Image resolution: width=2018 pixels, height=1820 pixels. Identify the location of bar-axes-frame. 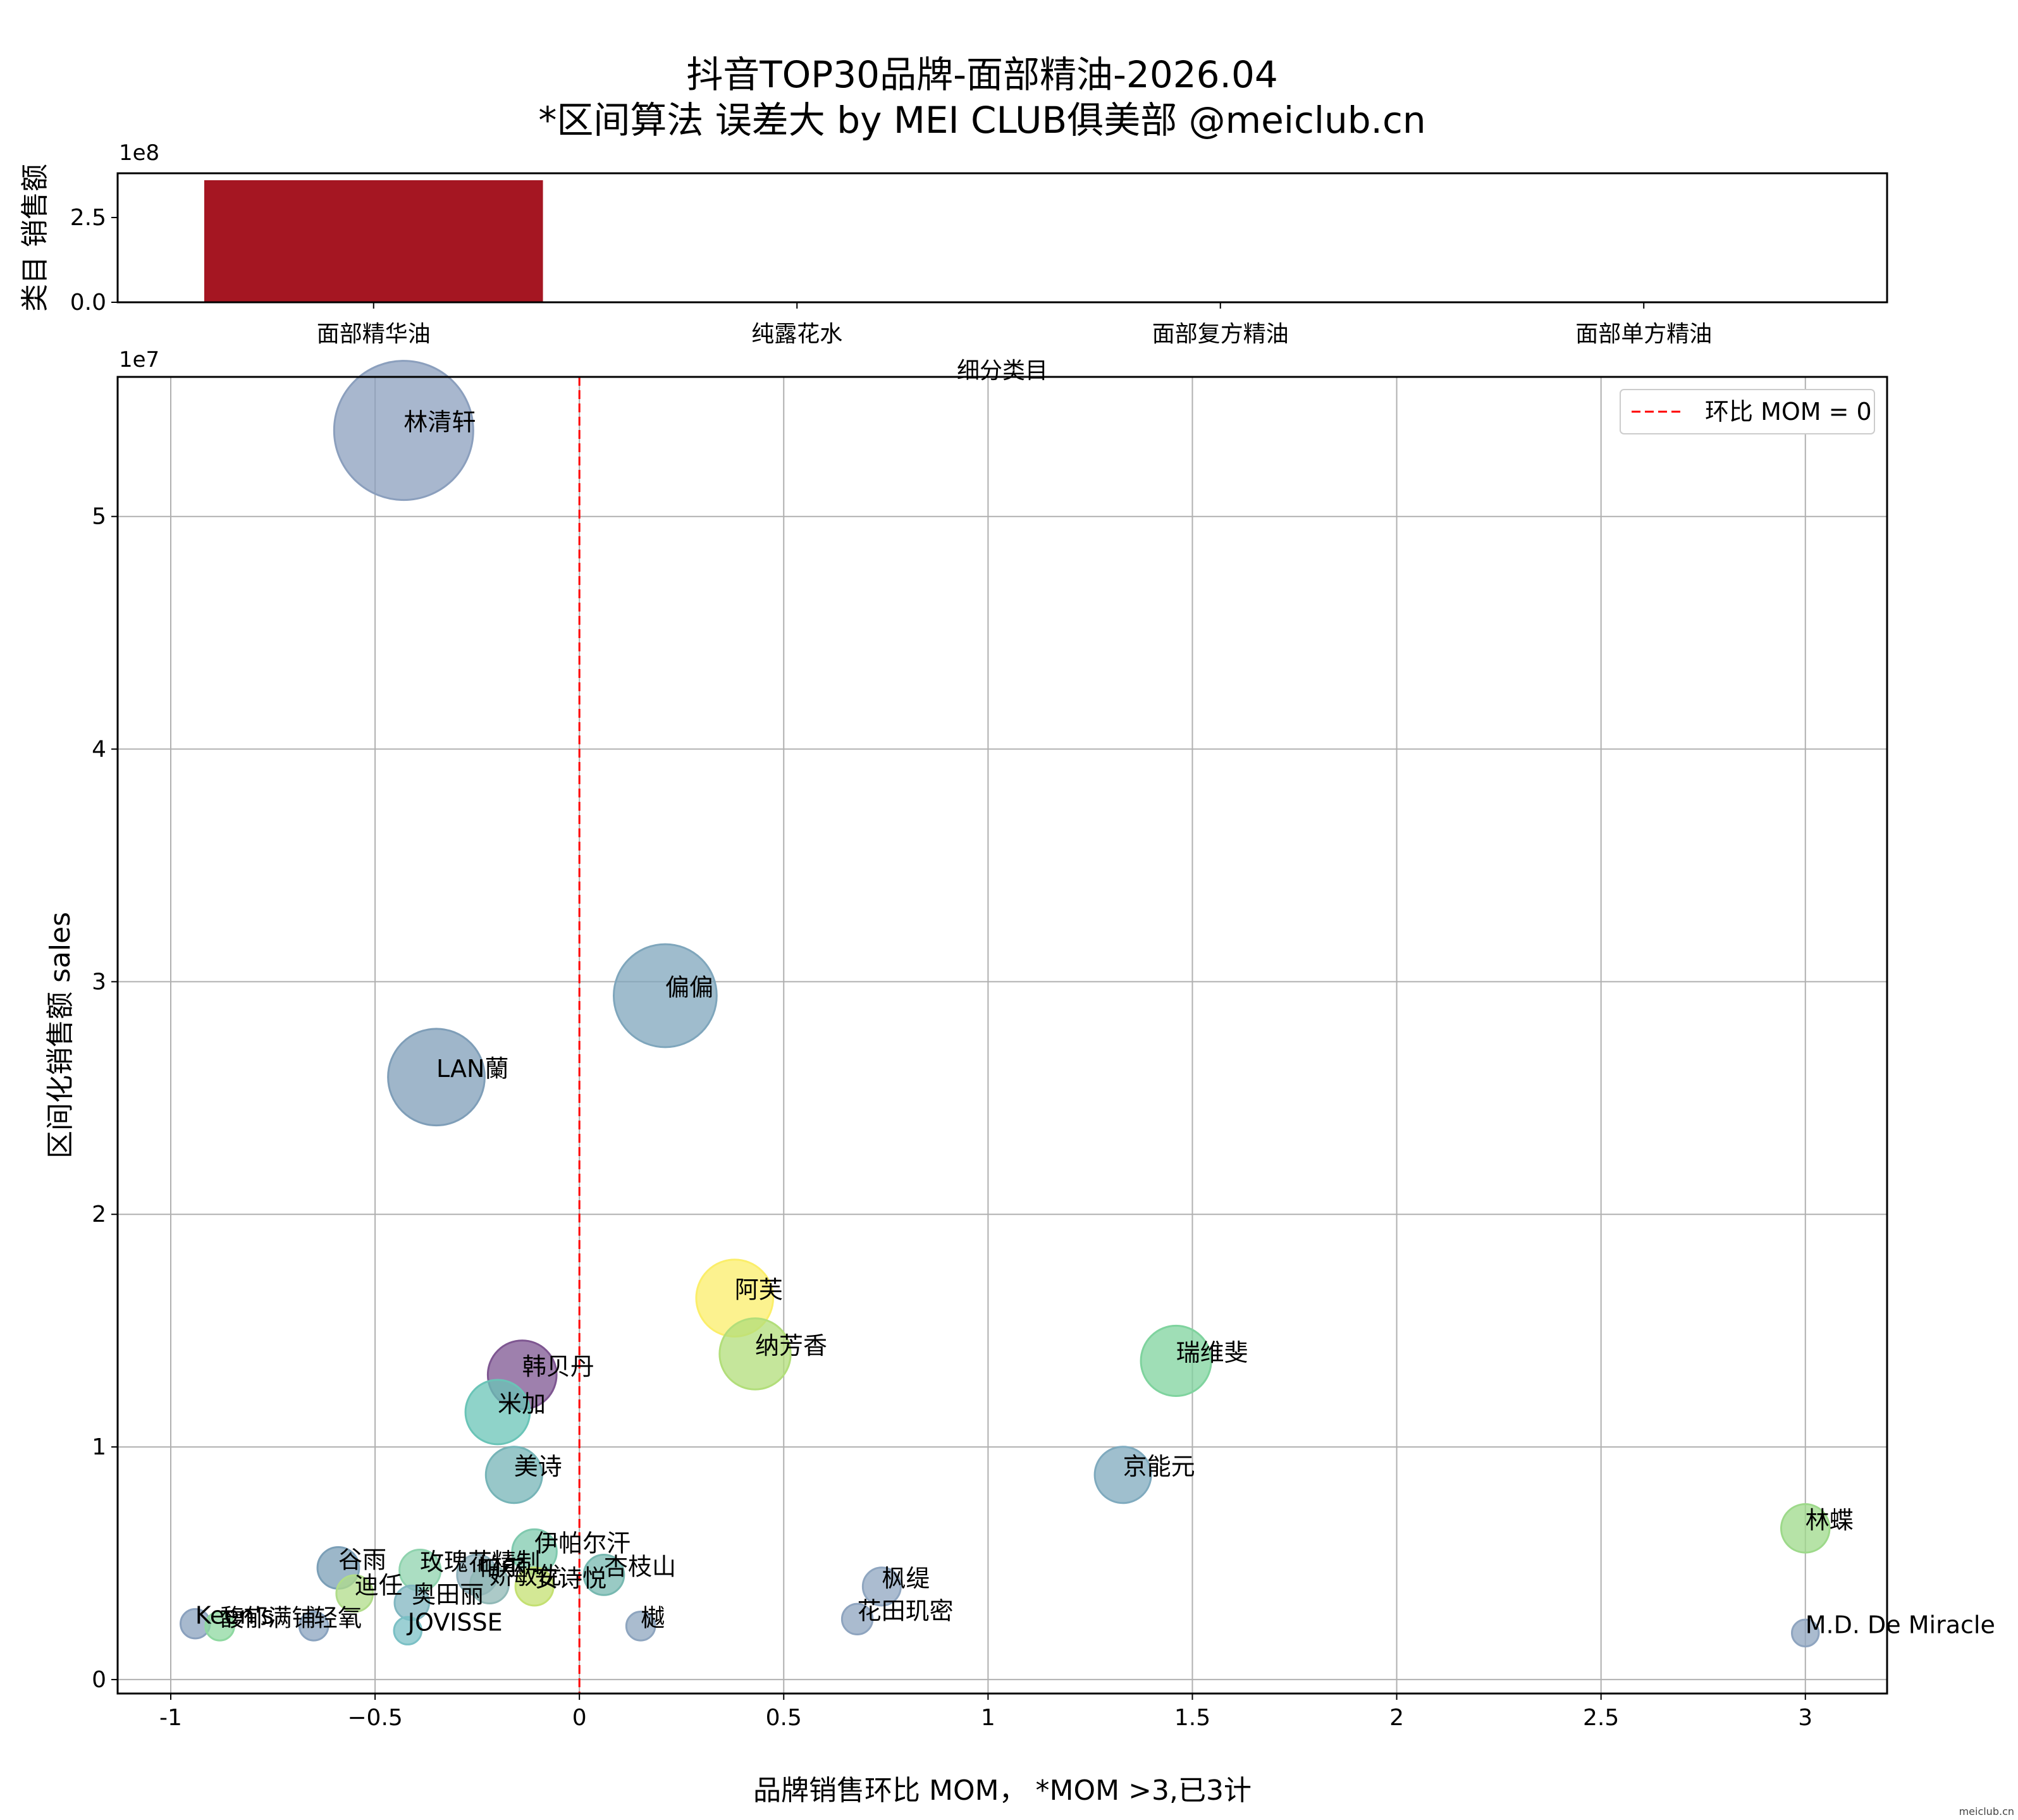
(1002, 238).